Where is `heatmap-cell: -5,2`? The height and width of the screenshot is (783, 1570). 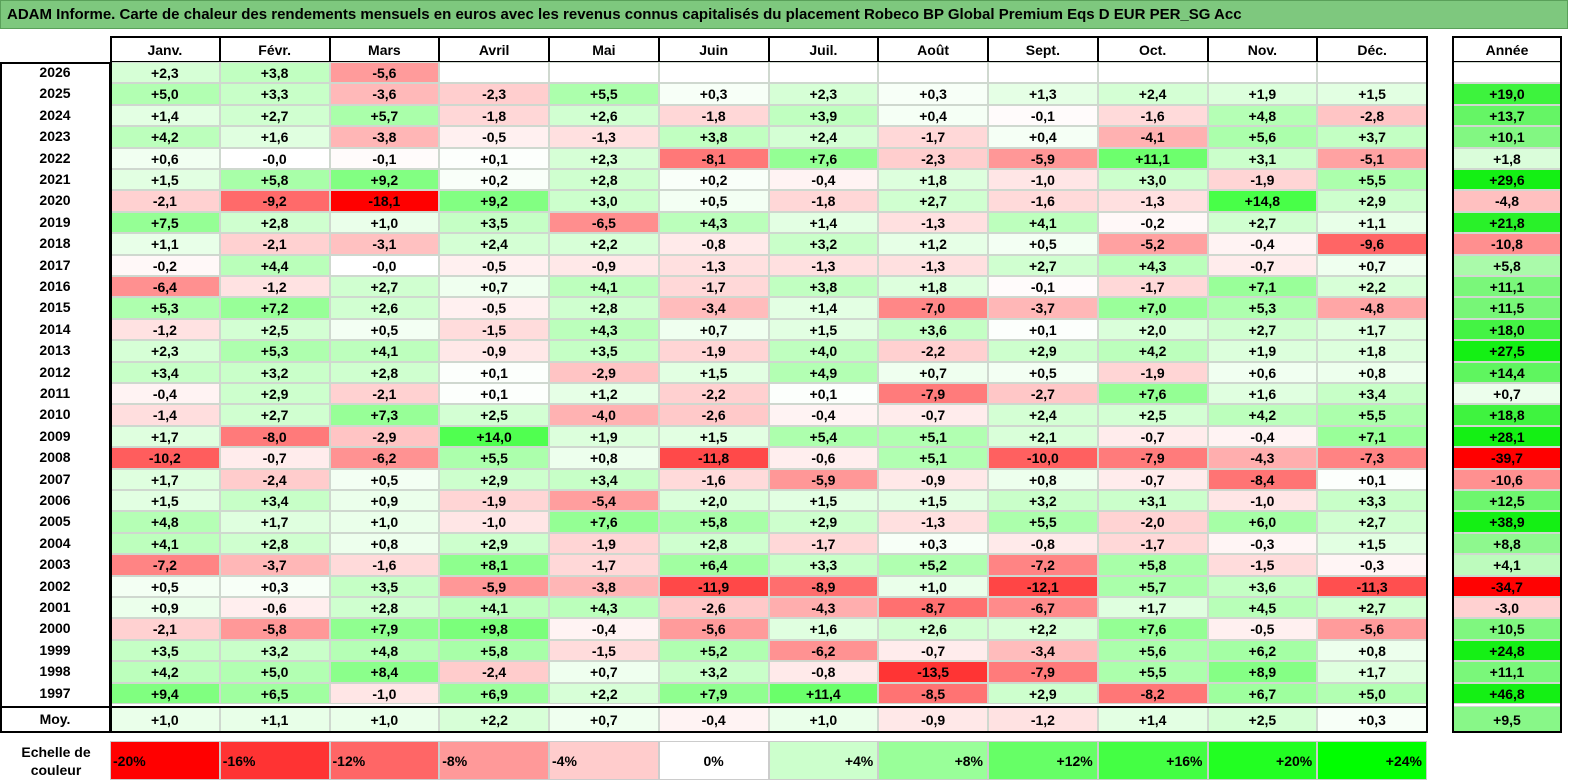 heatmap-cell: -5,2 is located at coordinates (1152, 244).